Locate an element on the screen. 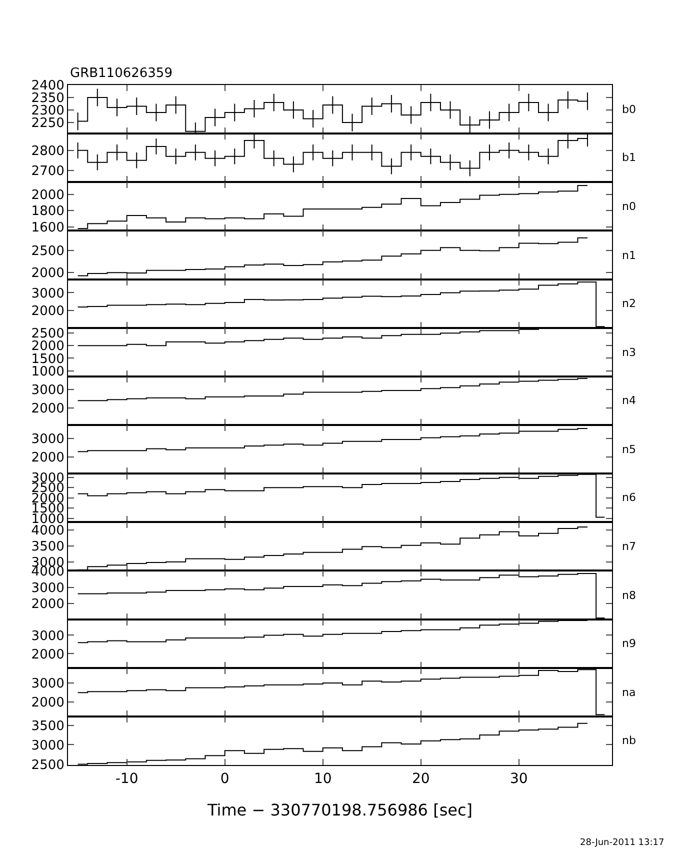  x-tick-label: 20 is located at coordinates (421, 778).